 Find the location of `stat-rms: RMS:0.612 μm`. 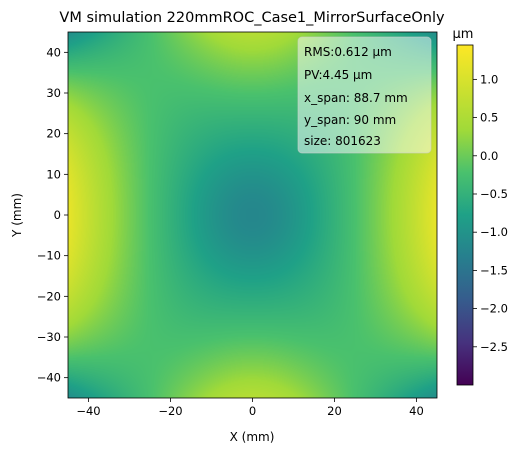

stat-rms: RMS:0.612 μm is located at coordinates (348, 52).